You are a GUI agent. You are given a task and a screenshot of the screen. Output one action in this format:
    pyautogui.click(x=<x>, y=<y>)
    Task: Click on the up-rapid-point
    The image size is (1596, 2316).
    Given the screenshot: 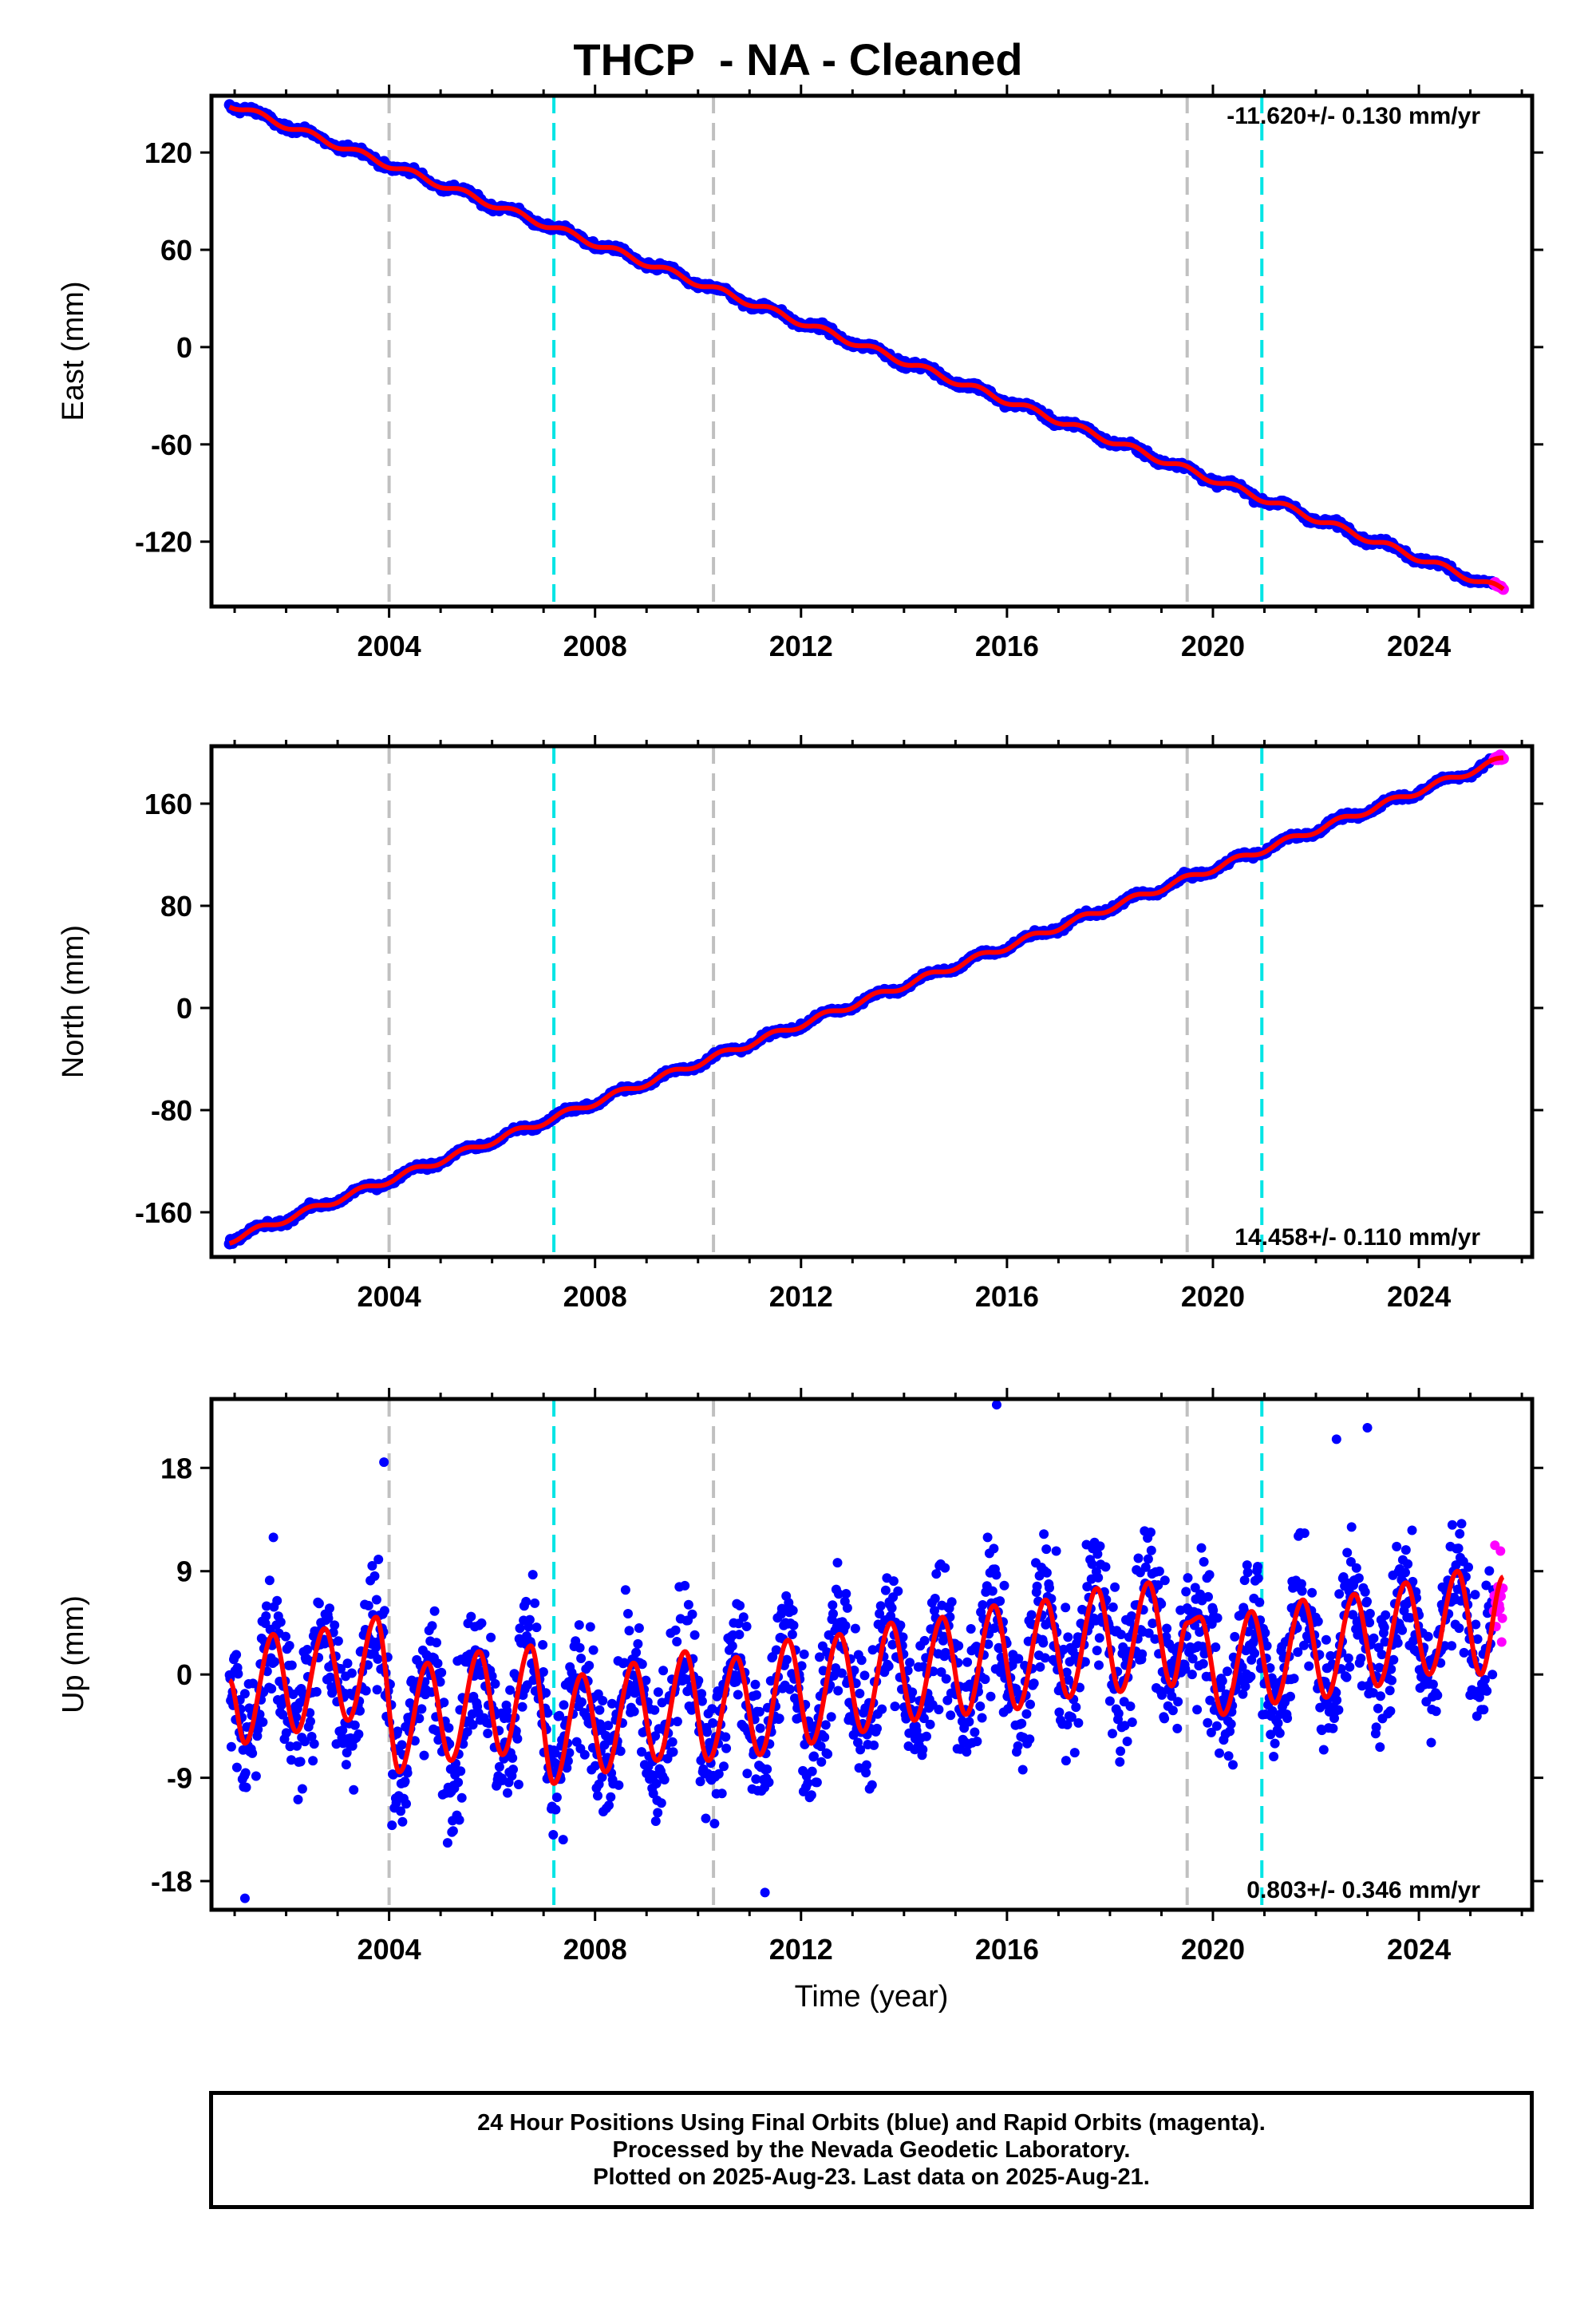 What is the action you would take?
    pyautogui.click(x=1501, y=1642)
    